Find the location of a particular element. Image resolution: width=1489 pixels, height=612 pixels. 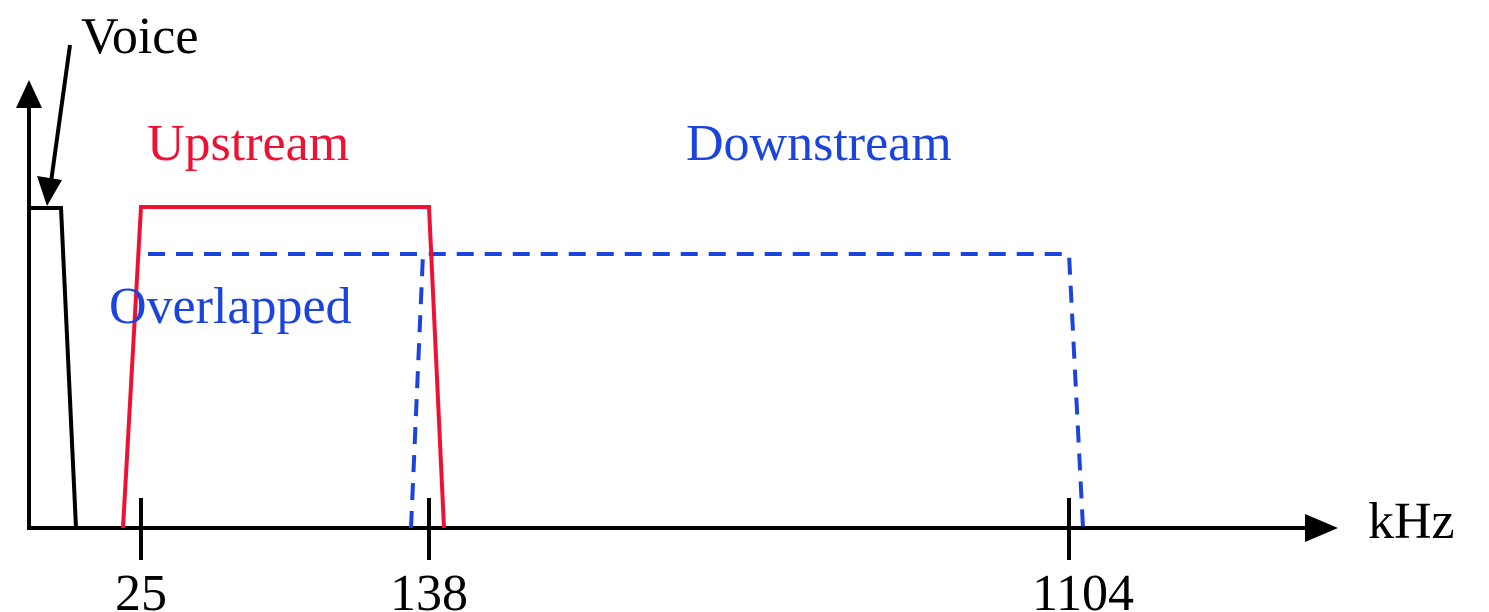

downstream-label: Downstream is located at coordinates (819, 143).